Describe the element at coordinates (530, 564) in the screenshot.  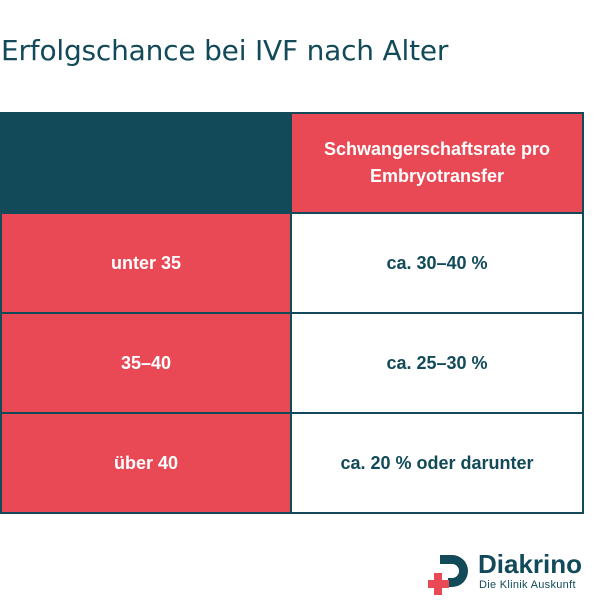
I see `brand-name: Diakrino` at that location.